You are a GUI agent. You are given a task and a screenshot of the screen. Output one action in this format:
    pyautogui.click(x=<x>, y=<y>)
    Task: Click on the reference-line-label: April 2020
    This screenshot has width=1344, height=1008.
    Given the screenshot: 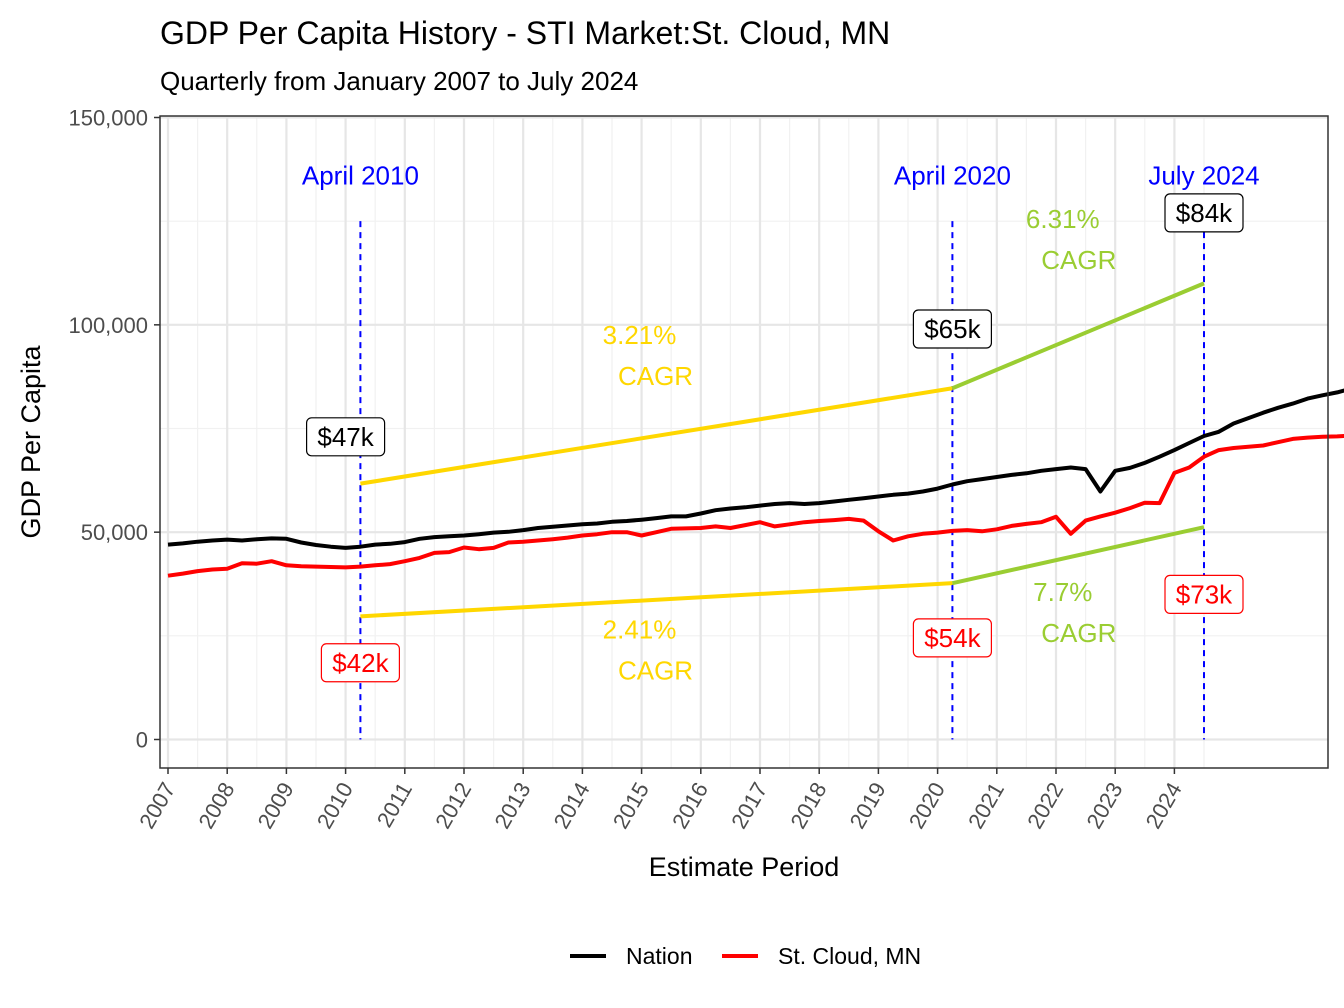 What is the action you would take?
    pyautogui.click(x=952, y=176)
    